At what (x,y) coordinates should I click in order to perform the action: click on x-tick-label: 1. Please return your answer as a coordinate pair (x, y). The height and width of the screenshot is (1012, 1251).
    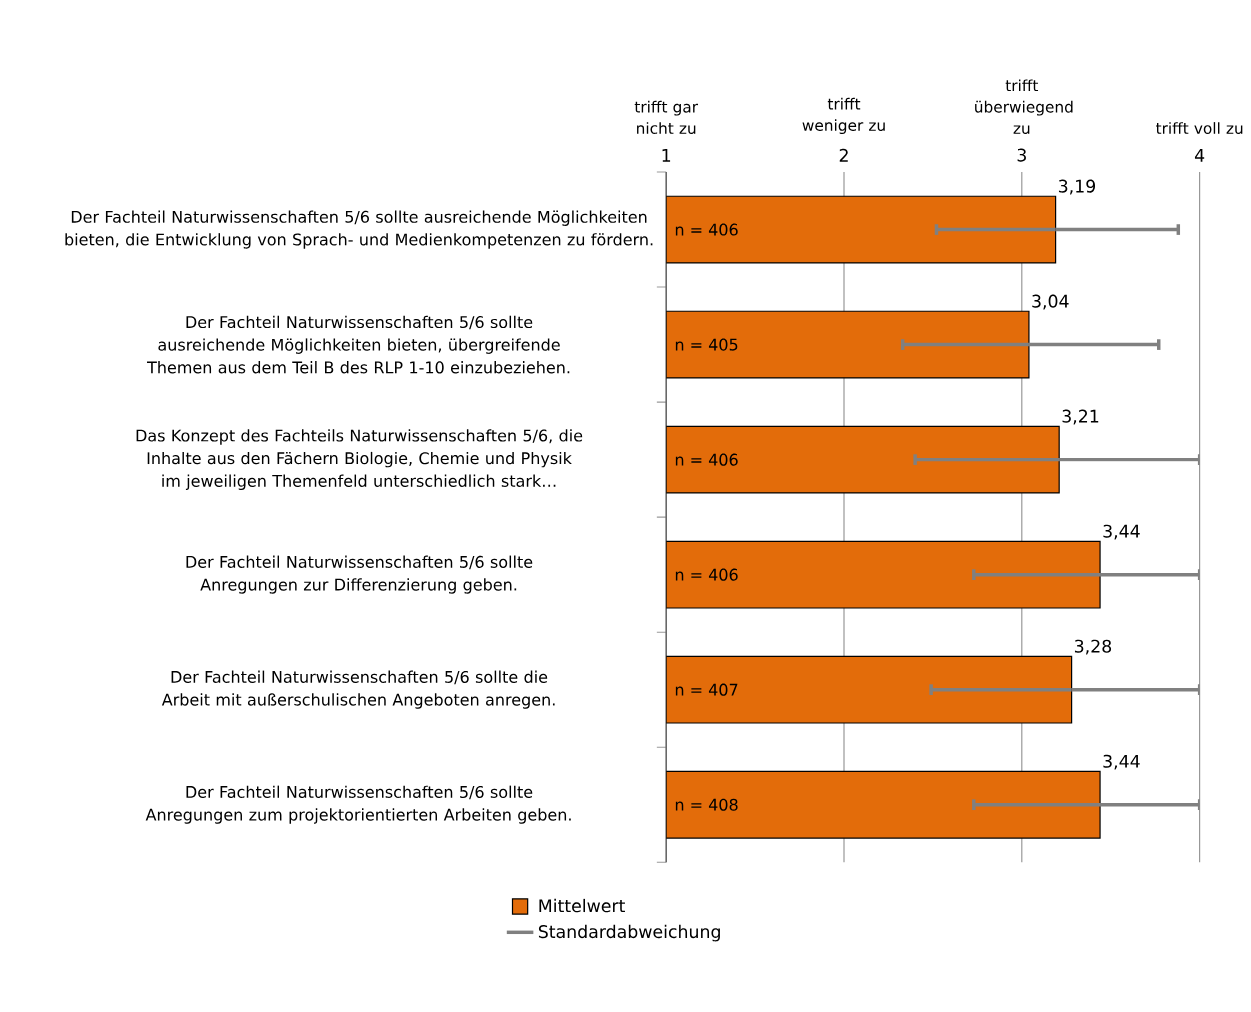
    Looking at the image, I should click on (666, 155).